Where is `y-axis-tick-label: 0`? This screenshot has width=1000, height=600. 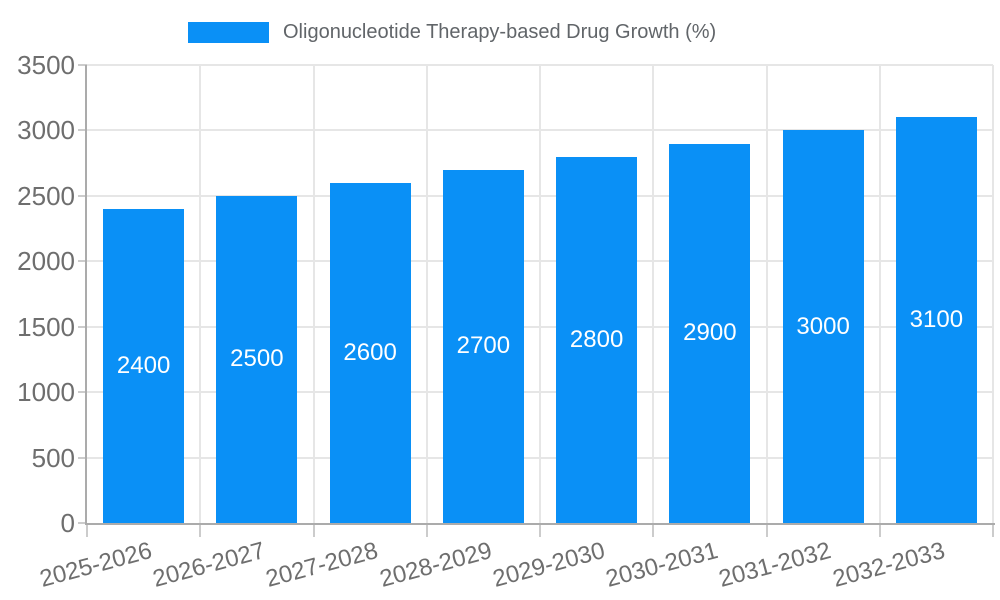
y-axis-tick-label: 0 is located at coordinates (67, 523).